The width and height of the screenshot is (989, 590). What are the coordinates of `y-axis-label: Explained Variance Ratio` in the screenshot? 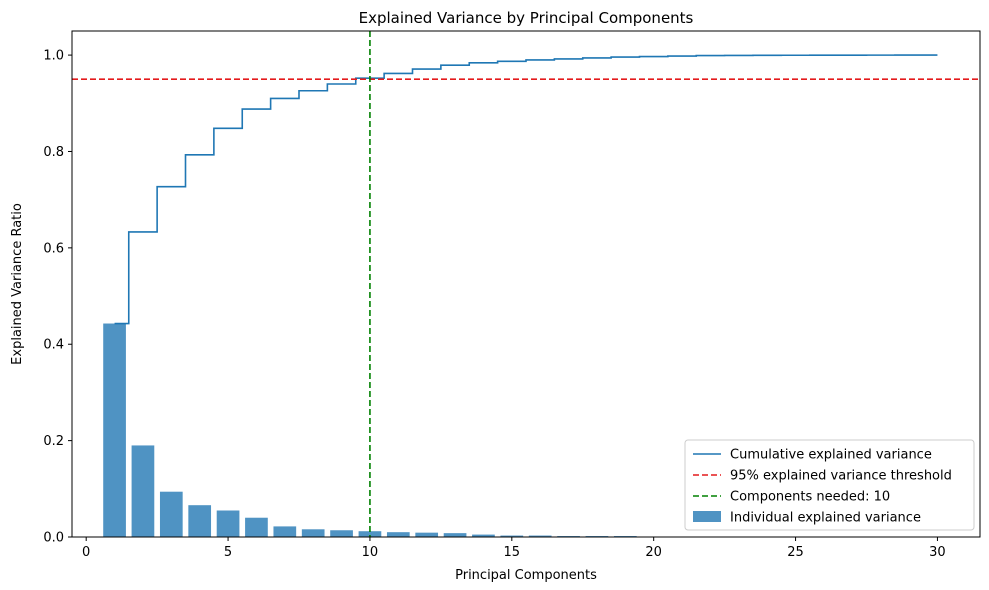 It's located at (17, 284).